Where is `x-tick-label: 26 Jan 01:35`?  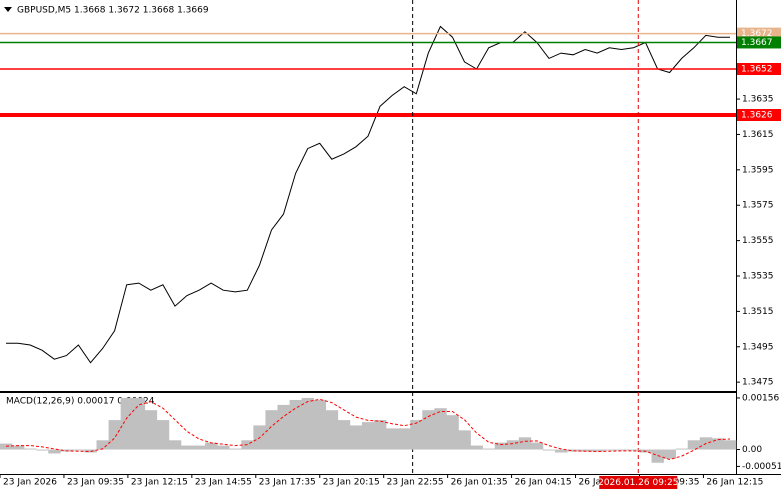 x-tick-label: 26 Jan 01:35 is located at coordinates (479, 483).